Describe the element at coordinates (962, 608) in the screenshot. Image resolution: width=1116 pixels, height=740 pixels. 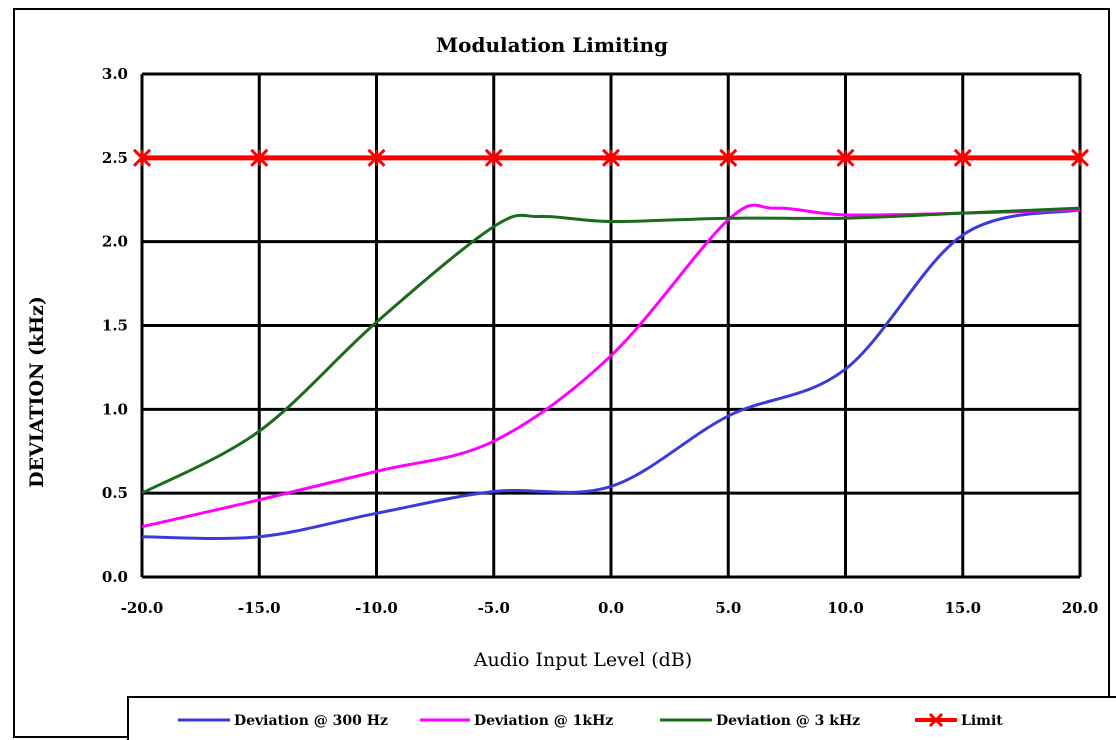
I see `x-tick-label: 15.0` at that location.